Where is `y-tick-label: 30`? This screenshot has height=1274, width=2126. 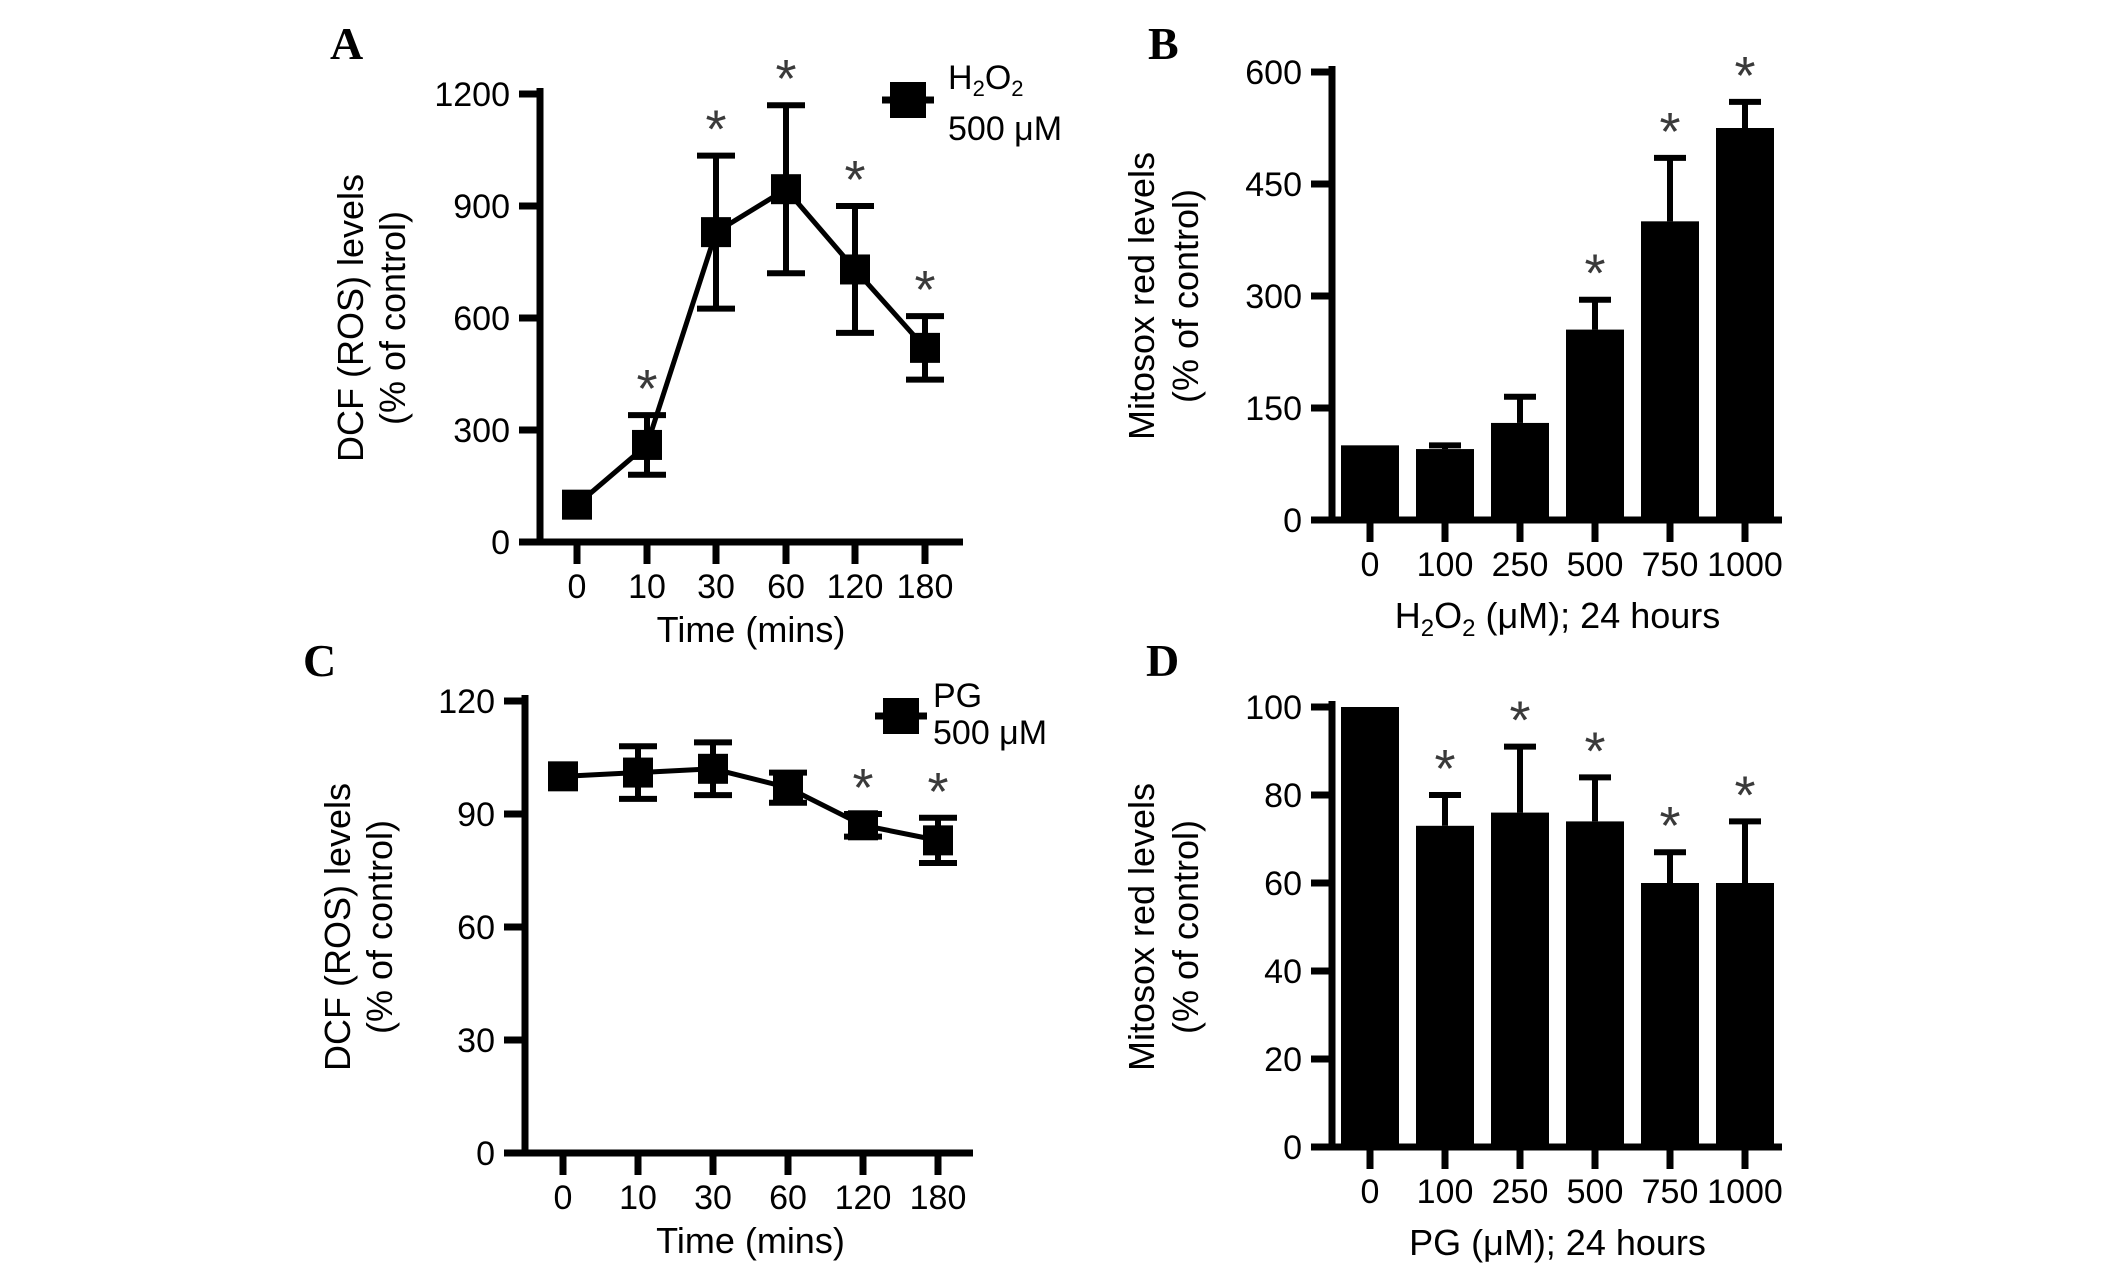 y-tick-label: 30 is located at coordinates (476, 1041).